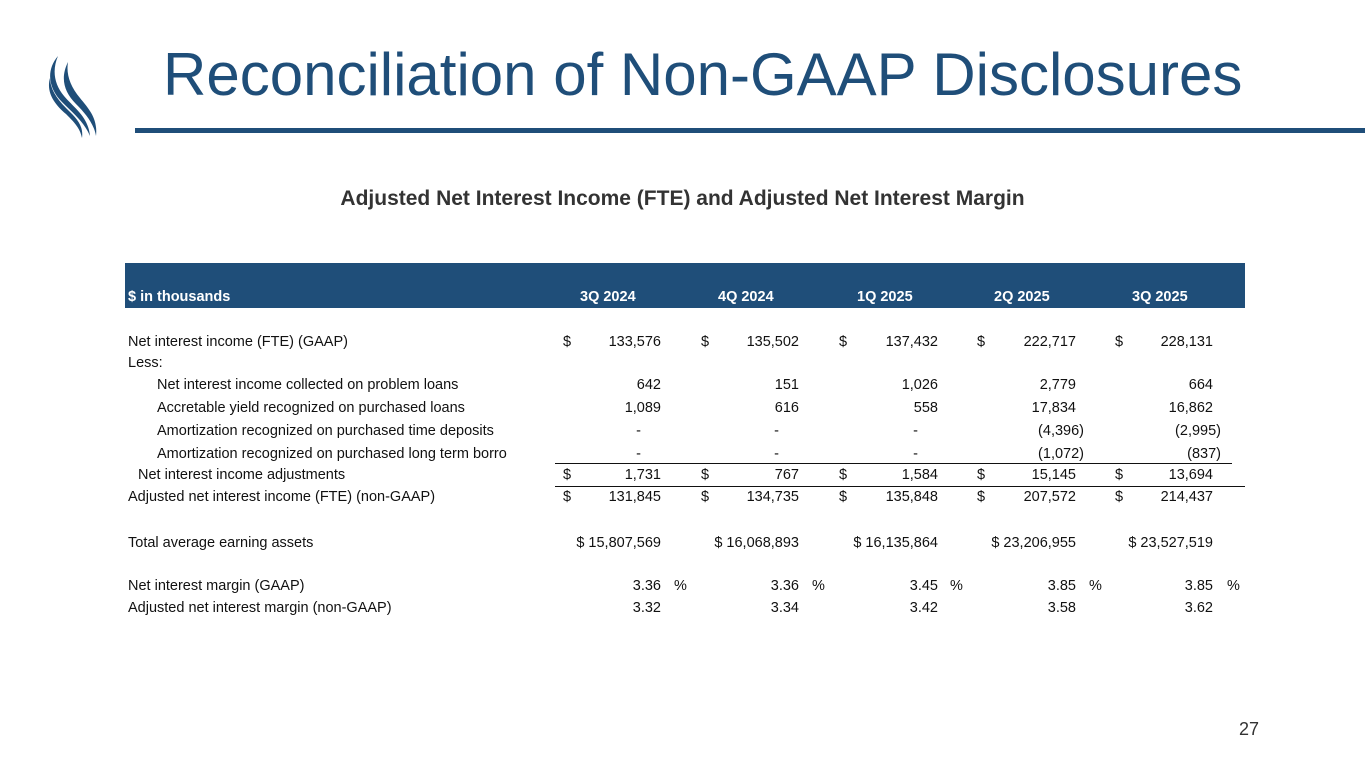 Image resolution: width=1365 pixels, height=768 pixels. I want to click on table-cell: 134,735, so click(772, 497).